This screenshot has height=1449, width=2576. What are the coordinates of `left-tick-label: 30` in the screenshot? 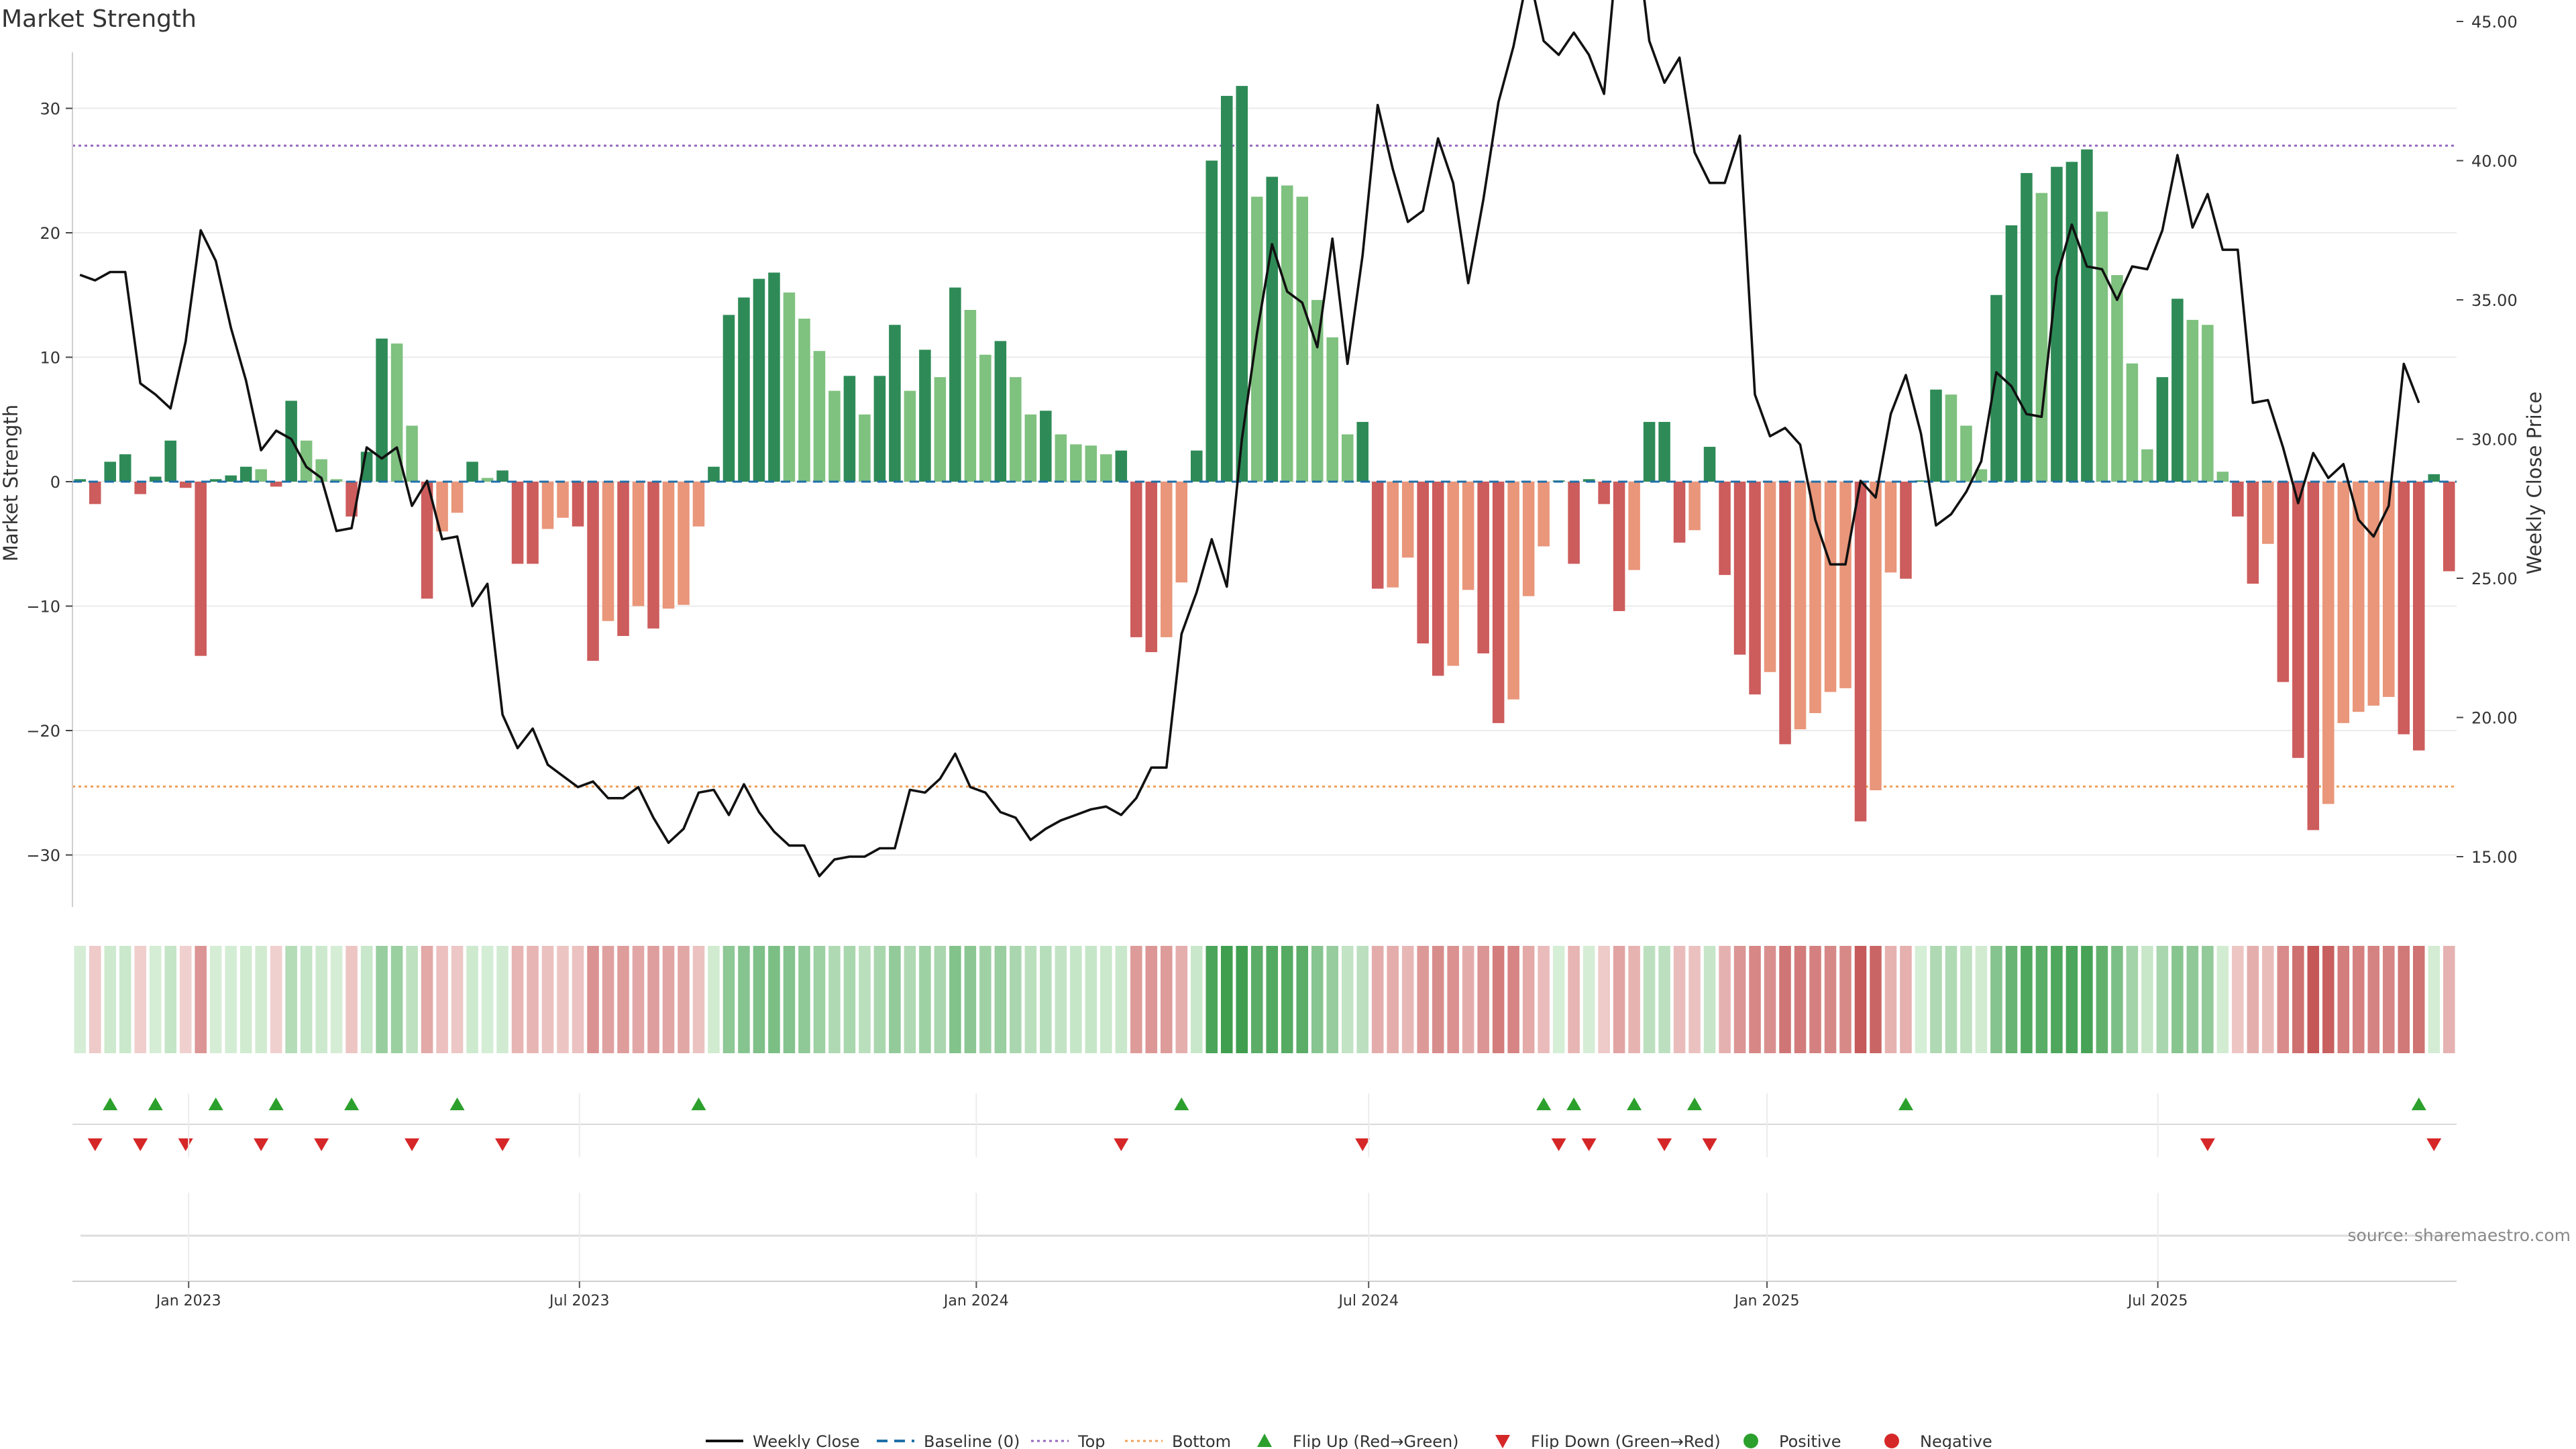 It's located at (50, 109).